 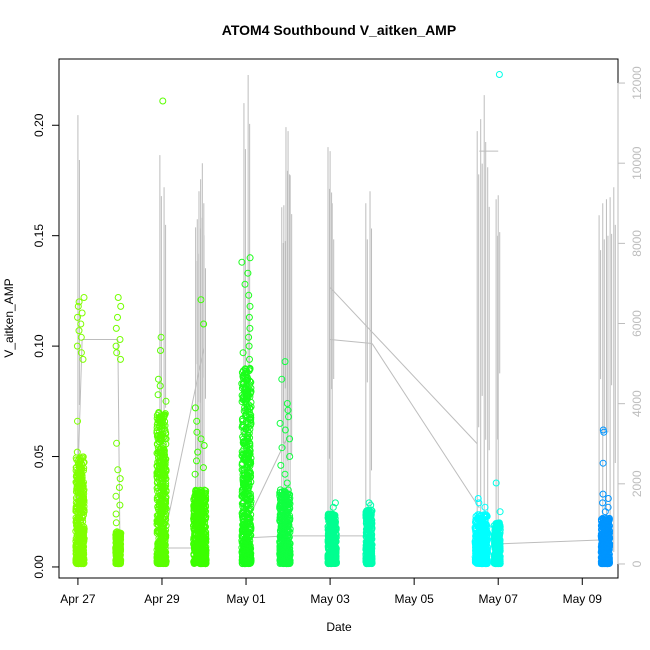 What do you see at coordinates (637, 83) in the screenshot?
I see `y-right-tick-label: 12000` at bounding box center [637, 83].